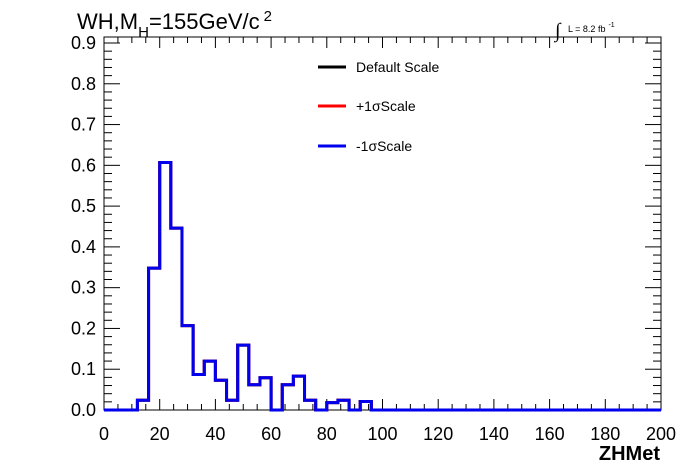 Image resolution: width=696 pixels, height=472 pixels. Describe the element at coordinates (104, 434) in the screenshot. I see `x-tick-label: 0` at that location.